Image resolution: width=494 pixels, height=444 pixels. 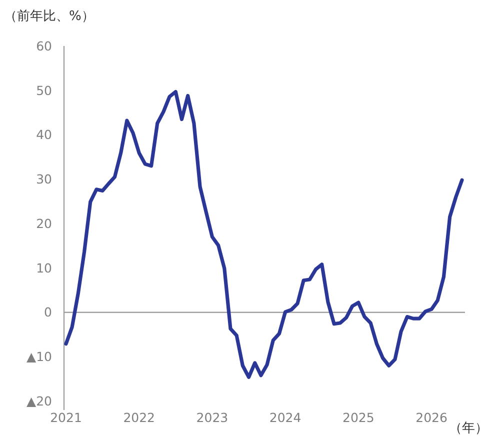 What do you see at coordinates (212, 417) in the screenshot?
I see `x-tick-label: 2023` at bounding box center [212, 417].